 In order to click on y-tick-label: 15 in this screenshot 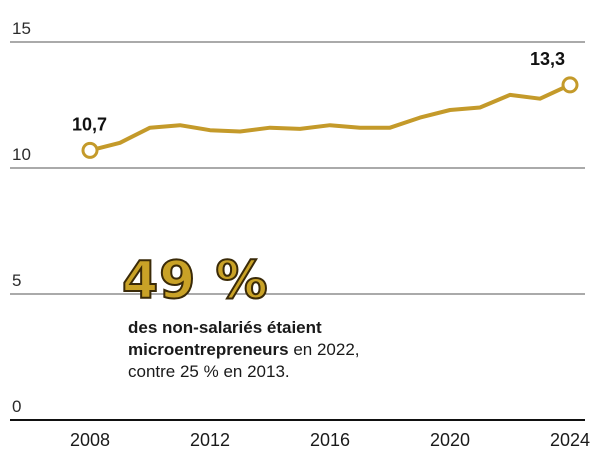, I will do `click(21, 28)`.